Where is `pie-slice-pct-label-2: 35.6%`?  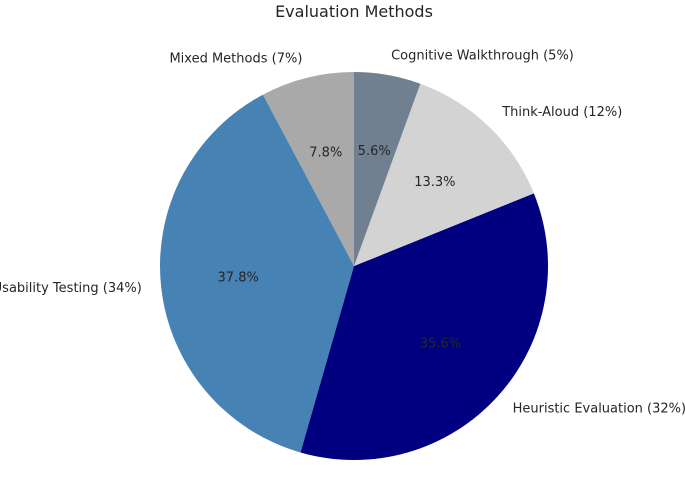 pie-slice-pct-label-2: 35.6% is located at coordinates (440, 343).